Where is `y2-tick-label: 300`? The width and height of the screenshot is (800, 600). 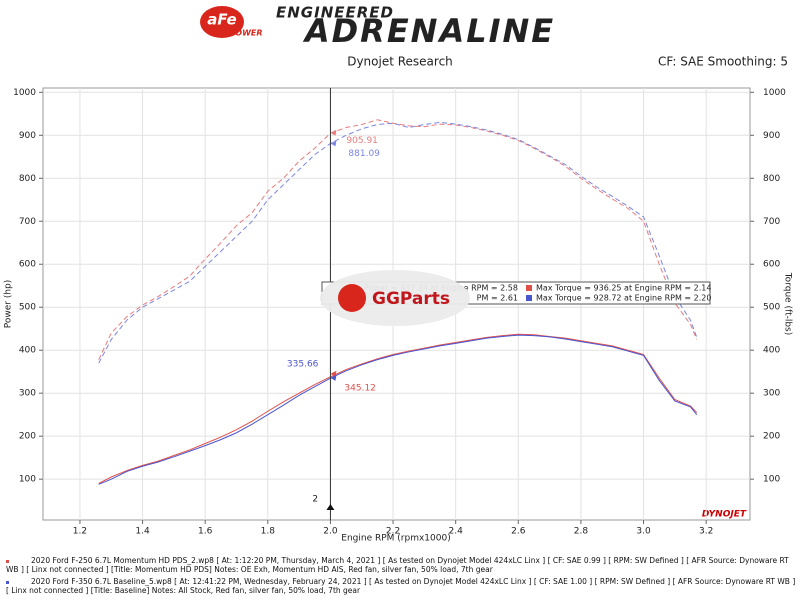 y2-tick-label: 300 is located at coordinates (771, 394).